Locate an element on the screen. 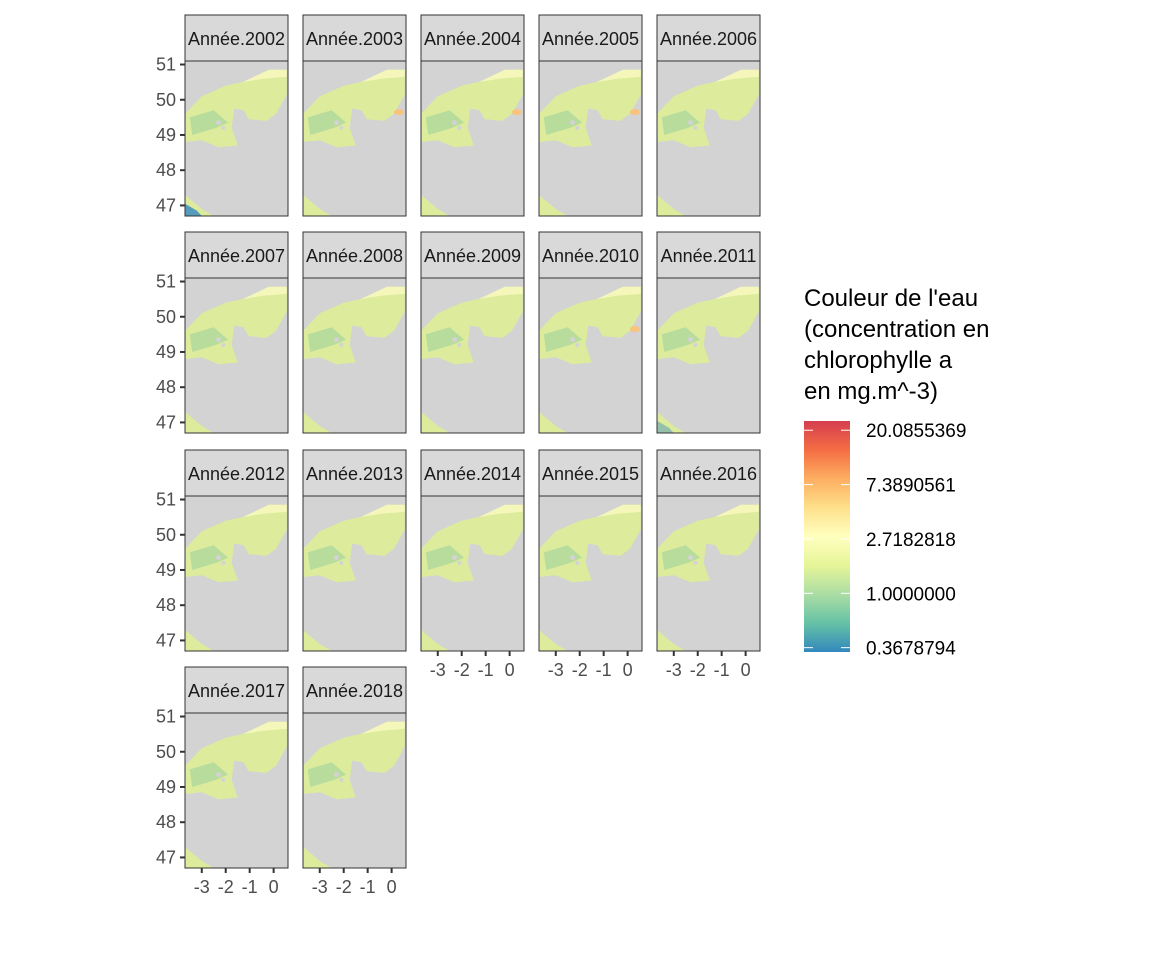  facet-panel: Année.2018 -3 -2 -1 0 is located at coordinates (354, 781).